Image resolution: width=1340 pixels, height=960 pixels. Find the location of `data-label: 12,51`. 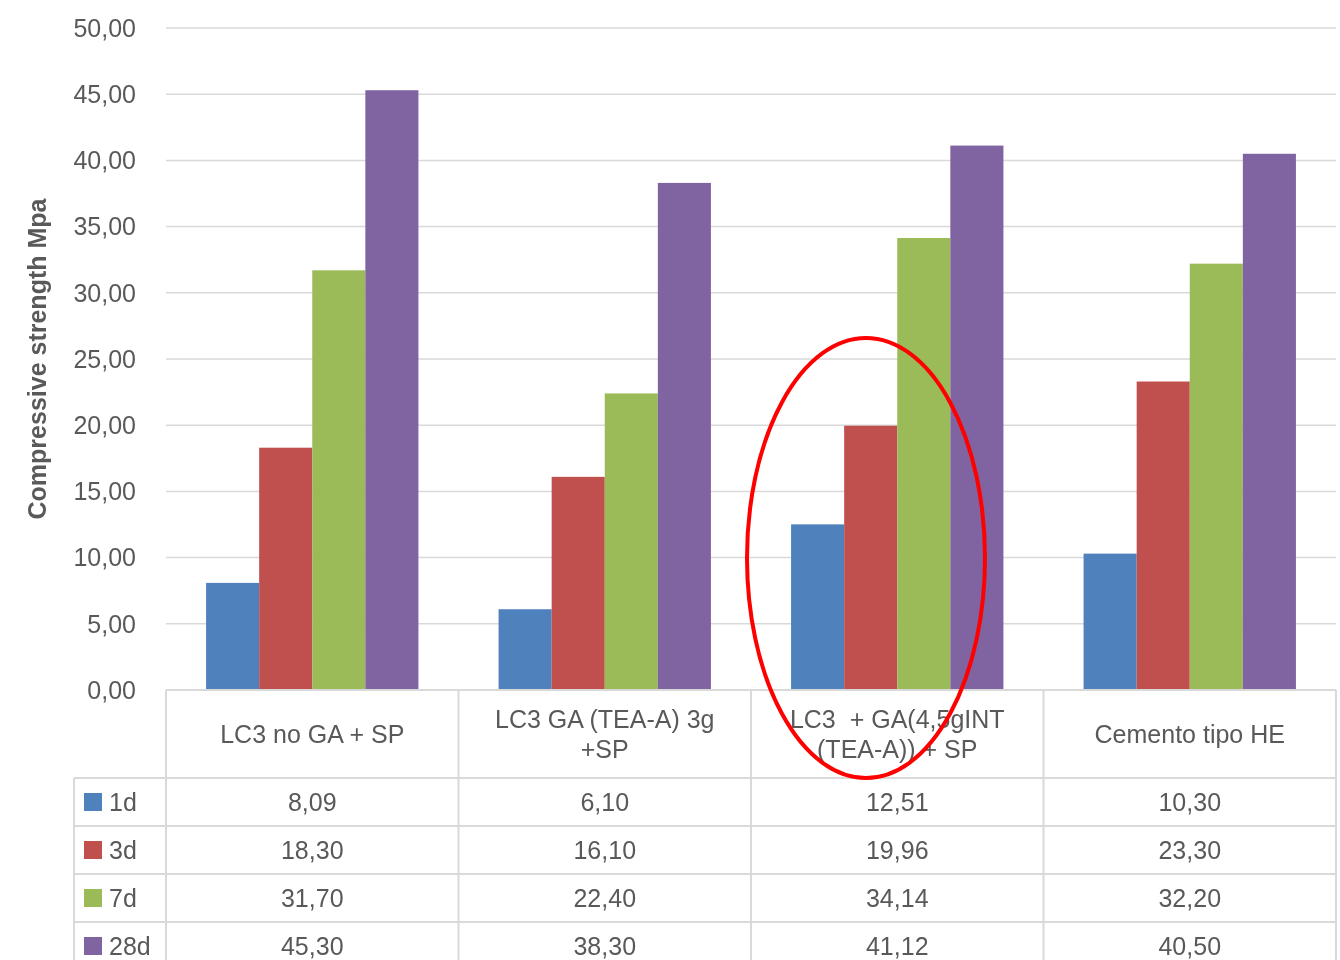

data-label: 12,51 is located at coordinates (897, 801).